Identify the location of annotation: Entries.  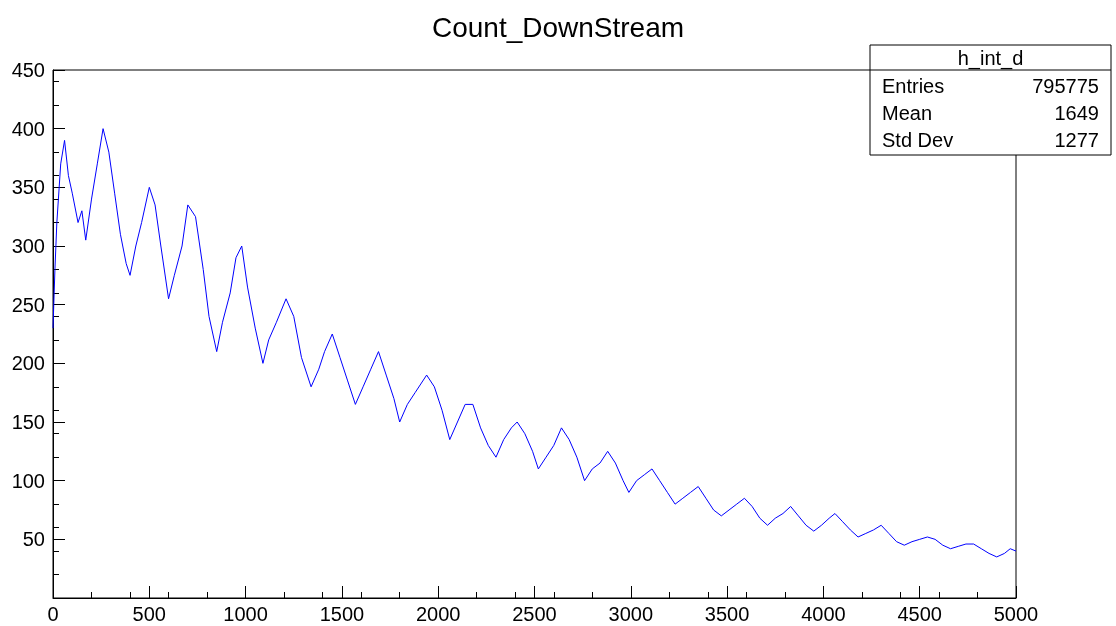
(913, 85).